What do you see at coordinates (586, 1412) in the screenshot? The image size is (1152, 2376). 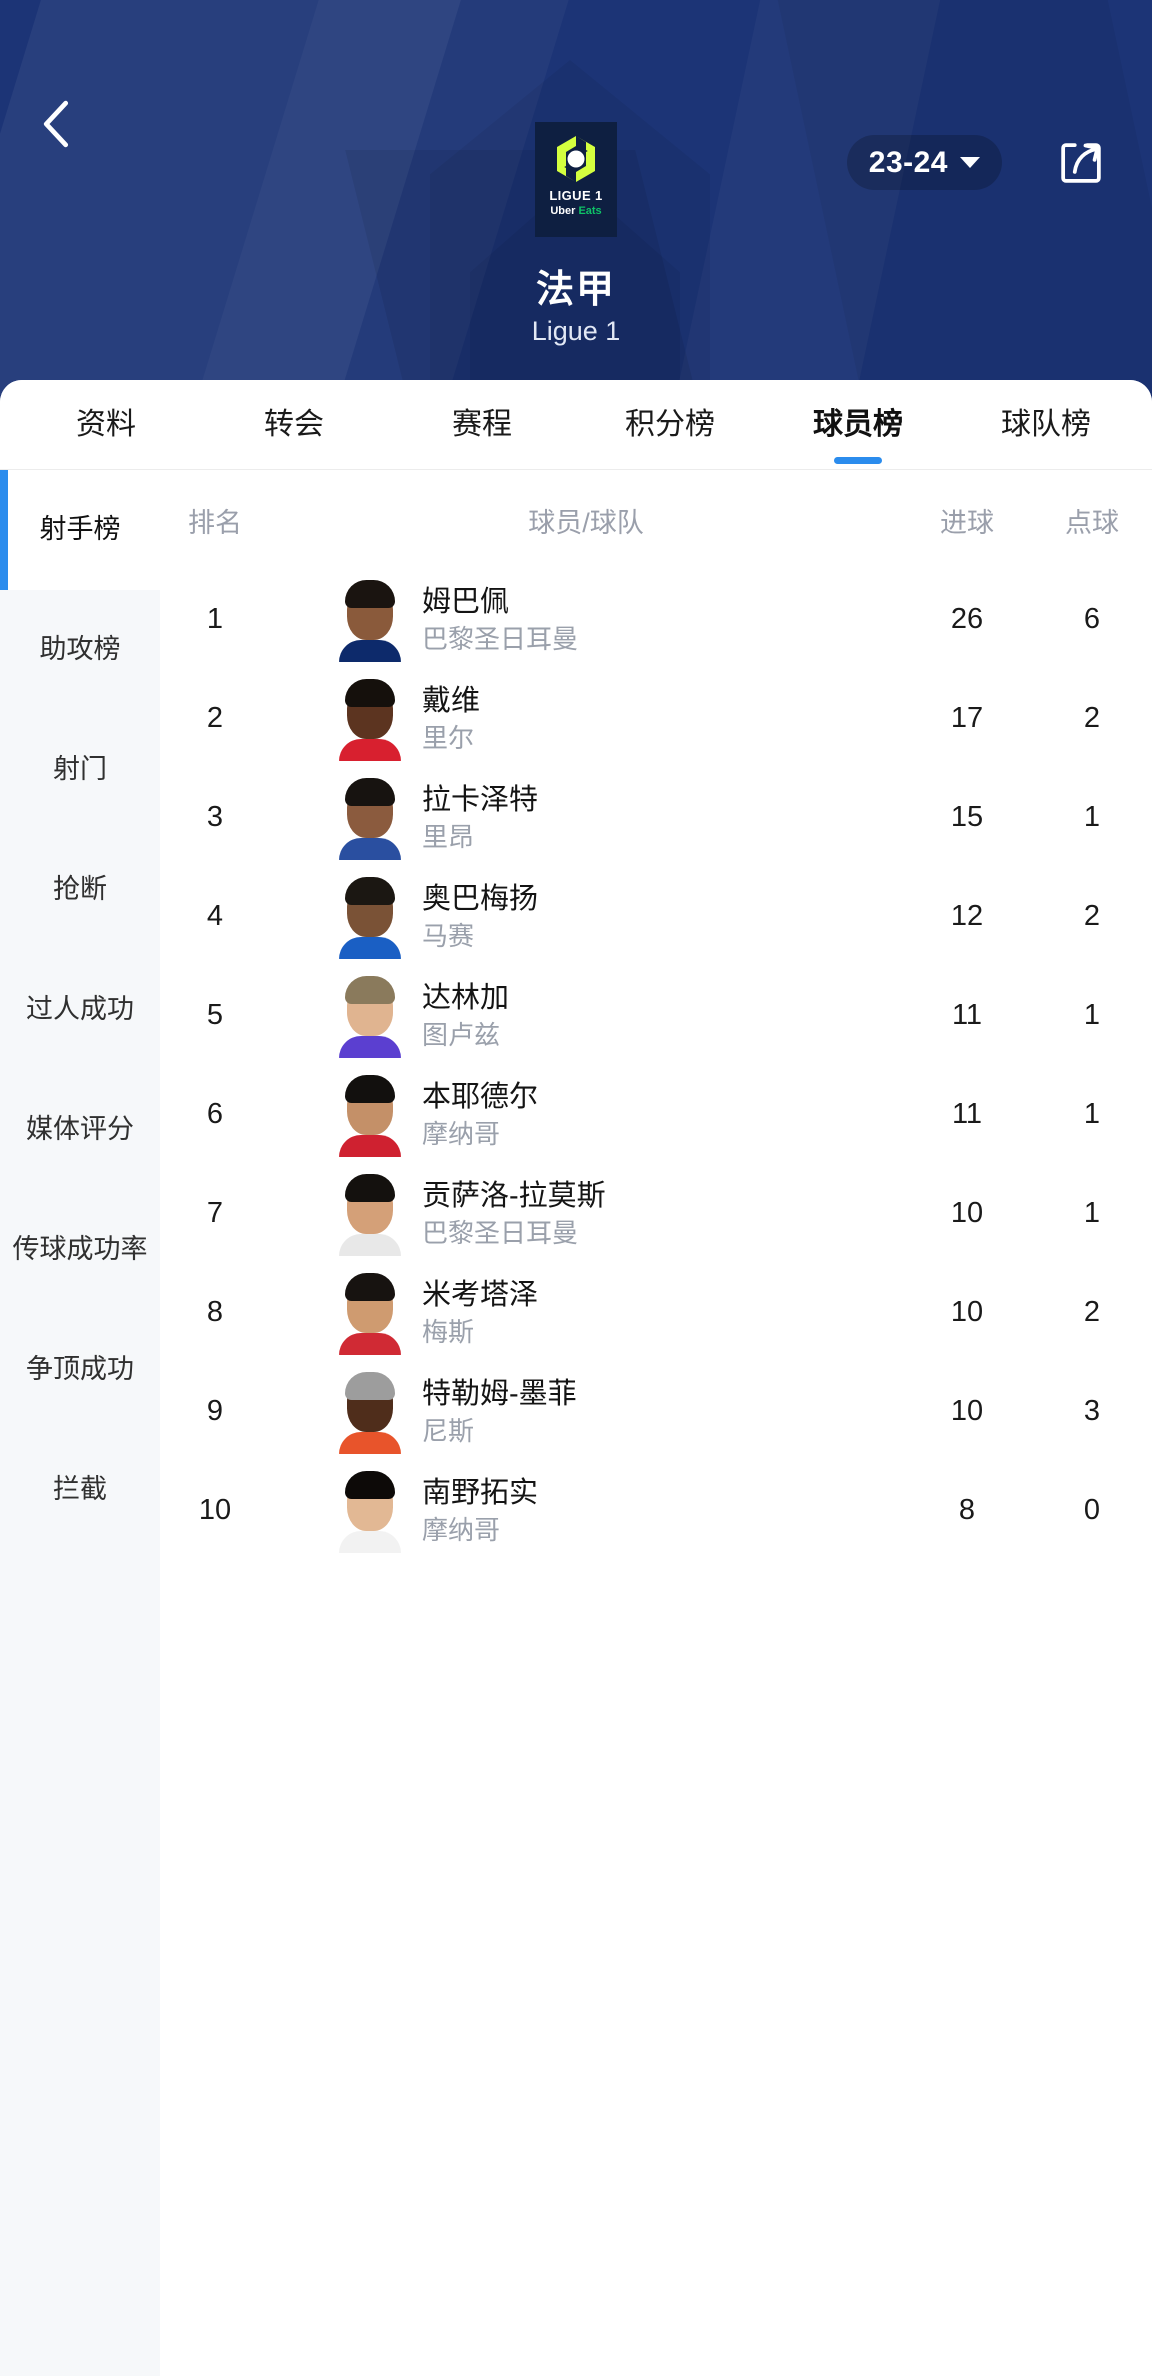 I see `cell-player: 特勒姆-墨菲 尼斯` at bounding box center [586, 1412].